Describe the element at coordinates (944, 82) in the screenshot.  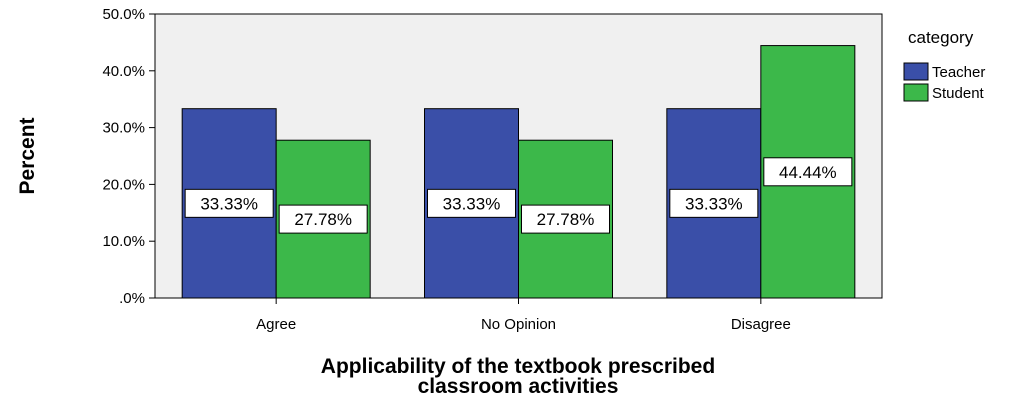
I see `legend-items: Teacher Student` at that location.